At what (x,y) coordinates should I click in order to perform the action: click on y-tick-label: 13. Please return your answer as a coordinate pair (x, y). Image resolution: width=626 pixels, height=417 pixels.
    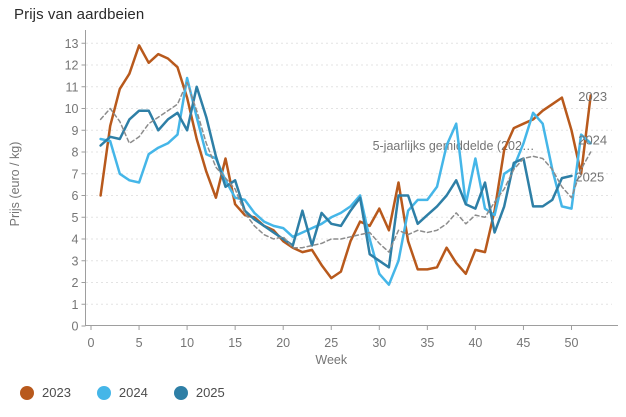
    Looking at the image, I should click on (72, 44).